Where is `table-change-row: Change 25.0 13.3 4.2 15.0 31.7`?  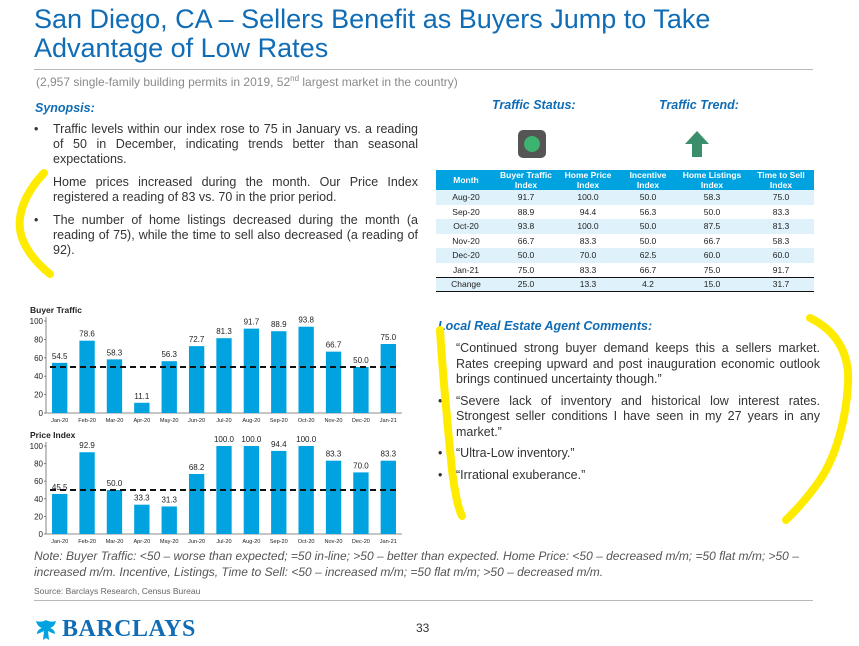 table-change-row: Change 25.0 13.3 4.2 15.0 31.7 is located at coordinates (625, 284).